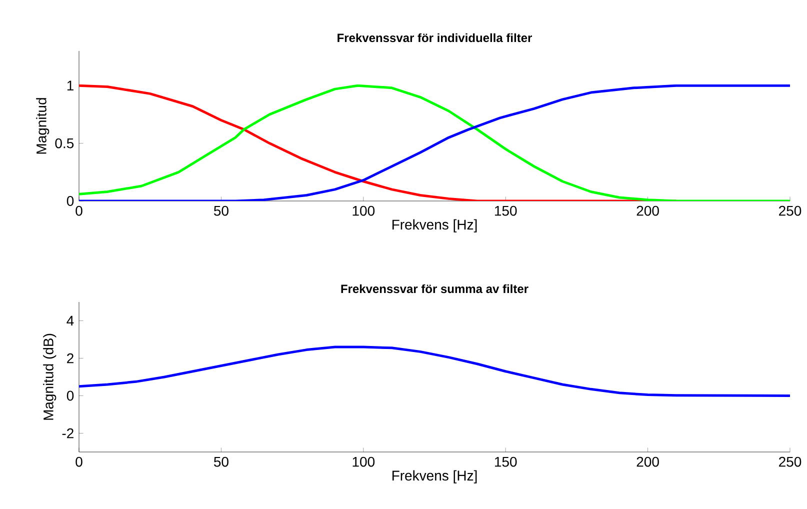 This screenshot has width=807, height=509. I want to click on y-tick-label: 0.5, so click(64, 143).